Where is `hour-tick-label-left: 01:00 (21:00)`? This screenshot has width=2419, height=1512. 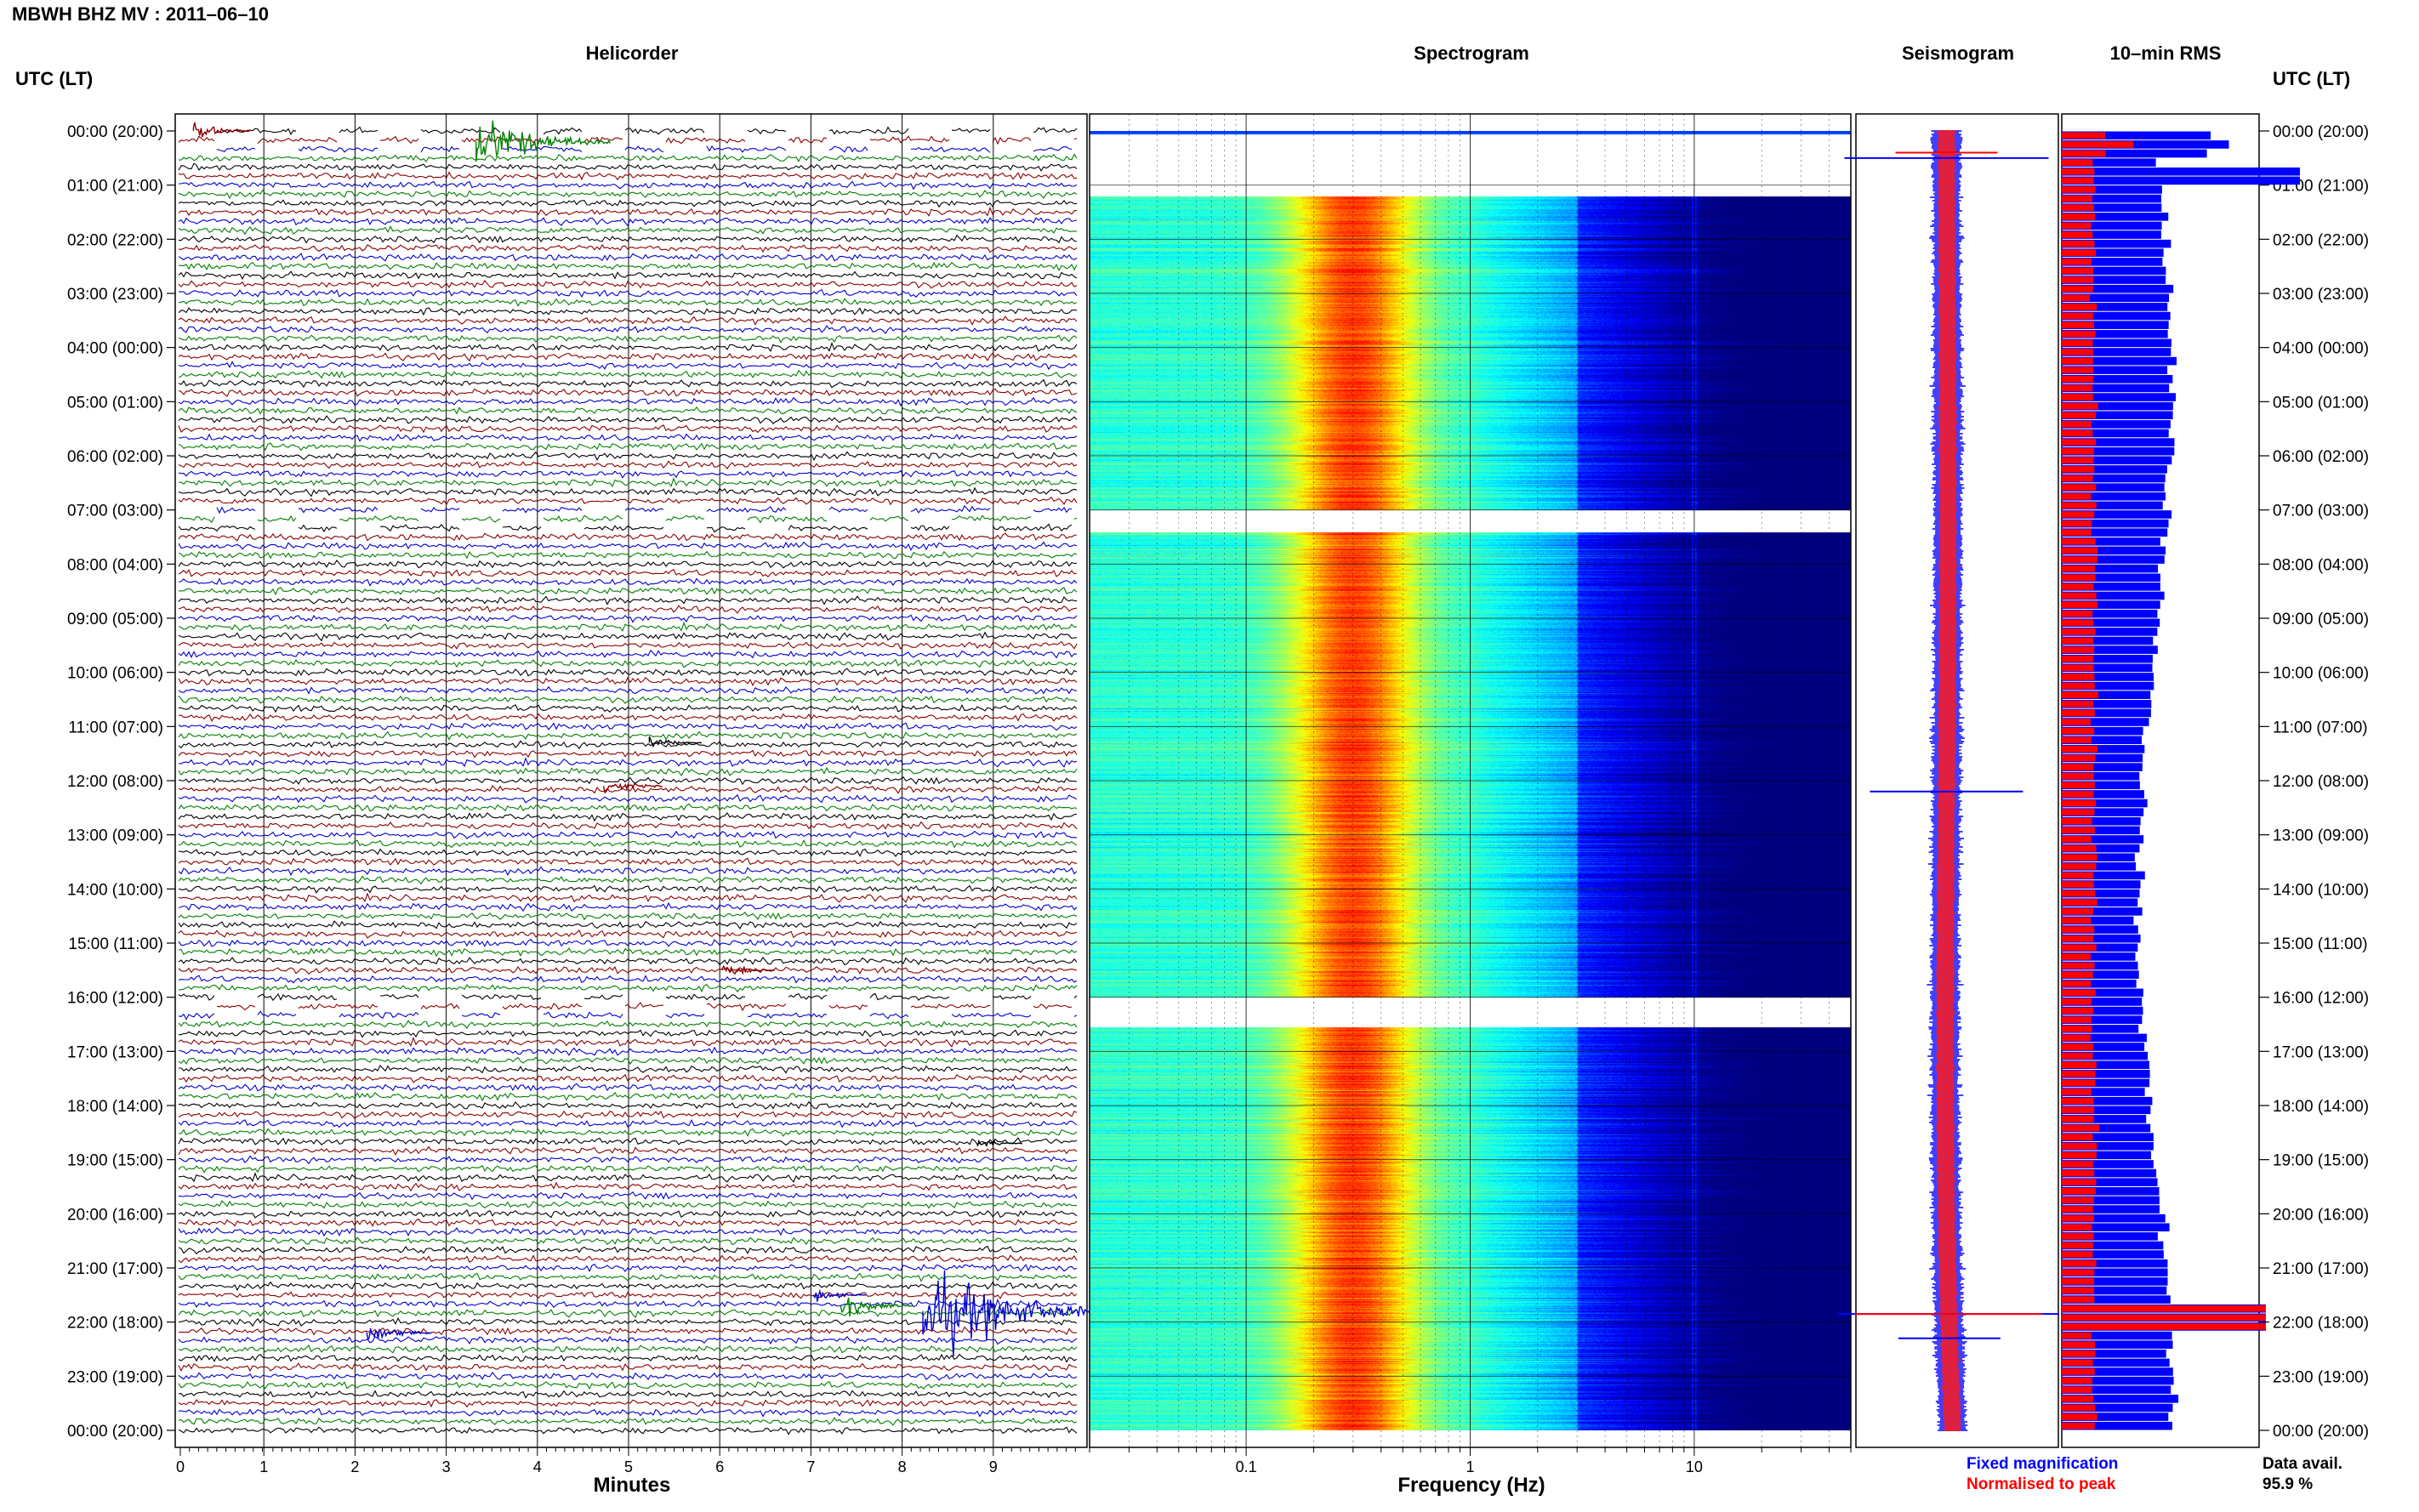 hour-tick-label-left: 01:00 (21:00) is located at coordinates (115, 187).